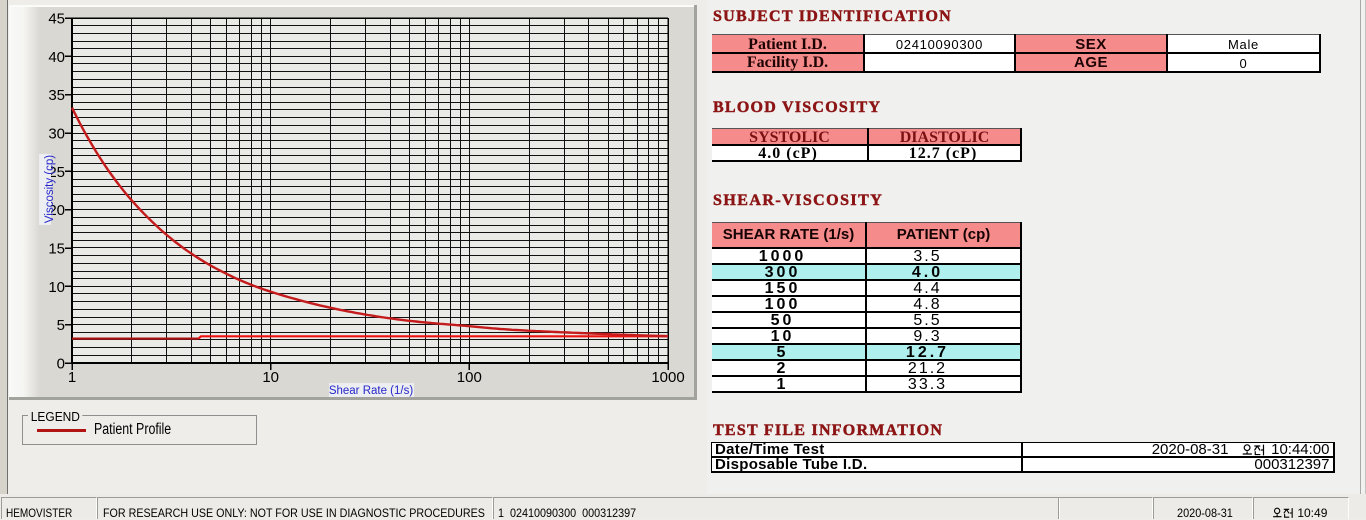 Image resolution: width=1366 pixels, height=520 pixels. Describe the element at coordinates (50, 189) in the screenshot. I see `svg-text: Viscosity (cp)` at that location.